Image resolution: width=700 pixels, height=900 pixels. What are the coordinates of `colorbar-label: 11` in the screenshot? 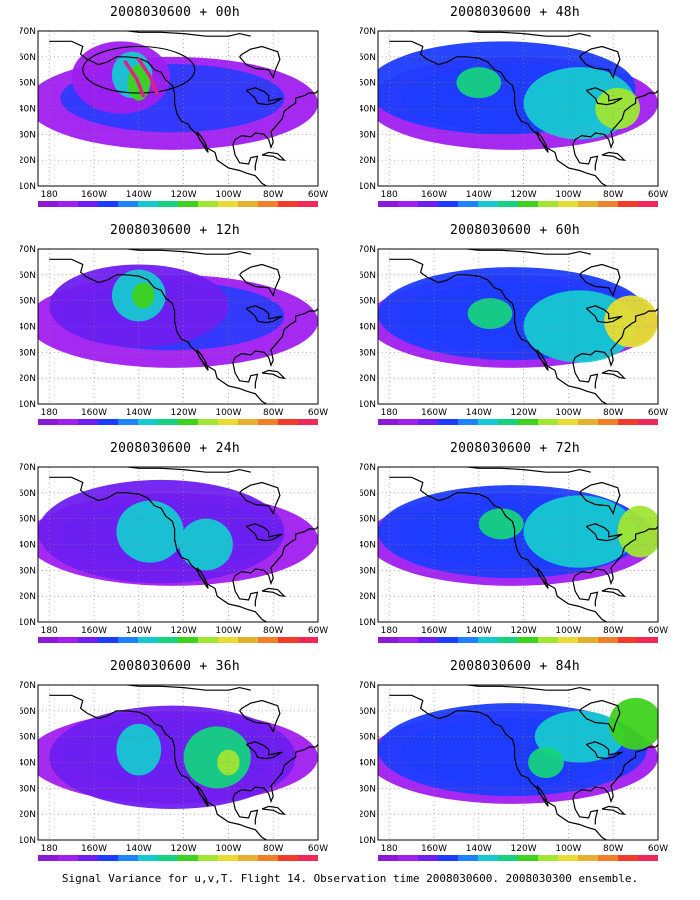 It's located at (218, 645).